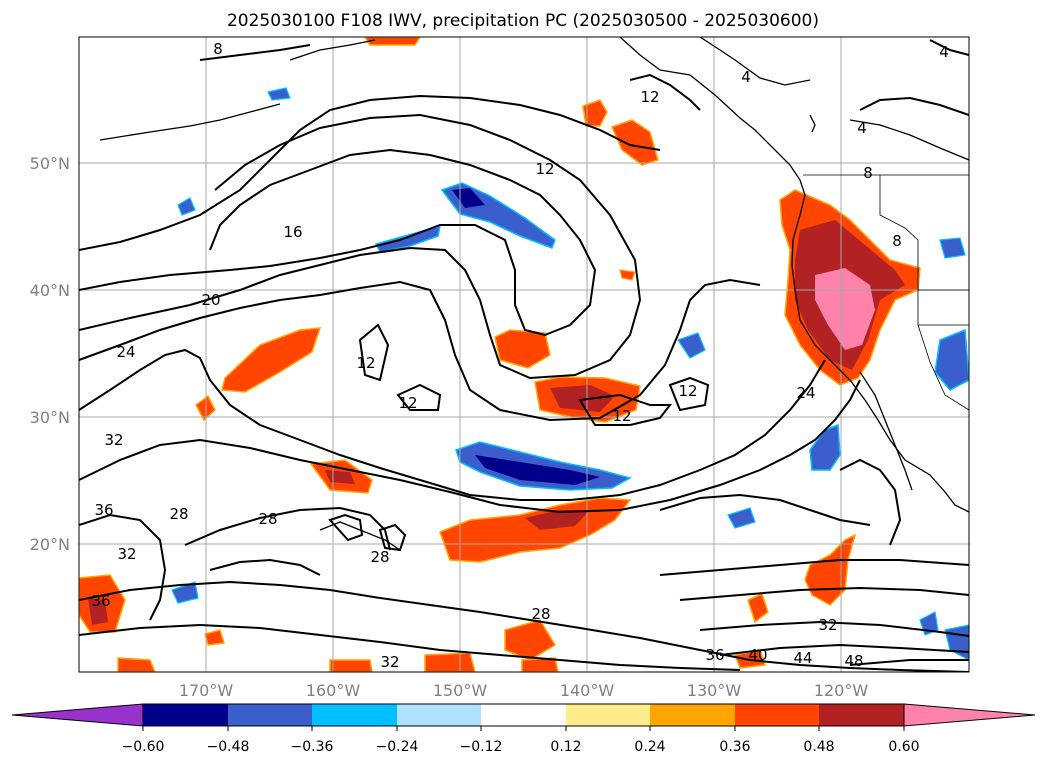 The height and width of the screenshot is (765, 1047). Describe the element at coordinates (210, 300) in the screenshot. I see `contour-label: 20` at that location.